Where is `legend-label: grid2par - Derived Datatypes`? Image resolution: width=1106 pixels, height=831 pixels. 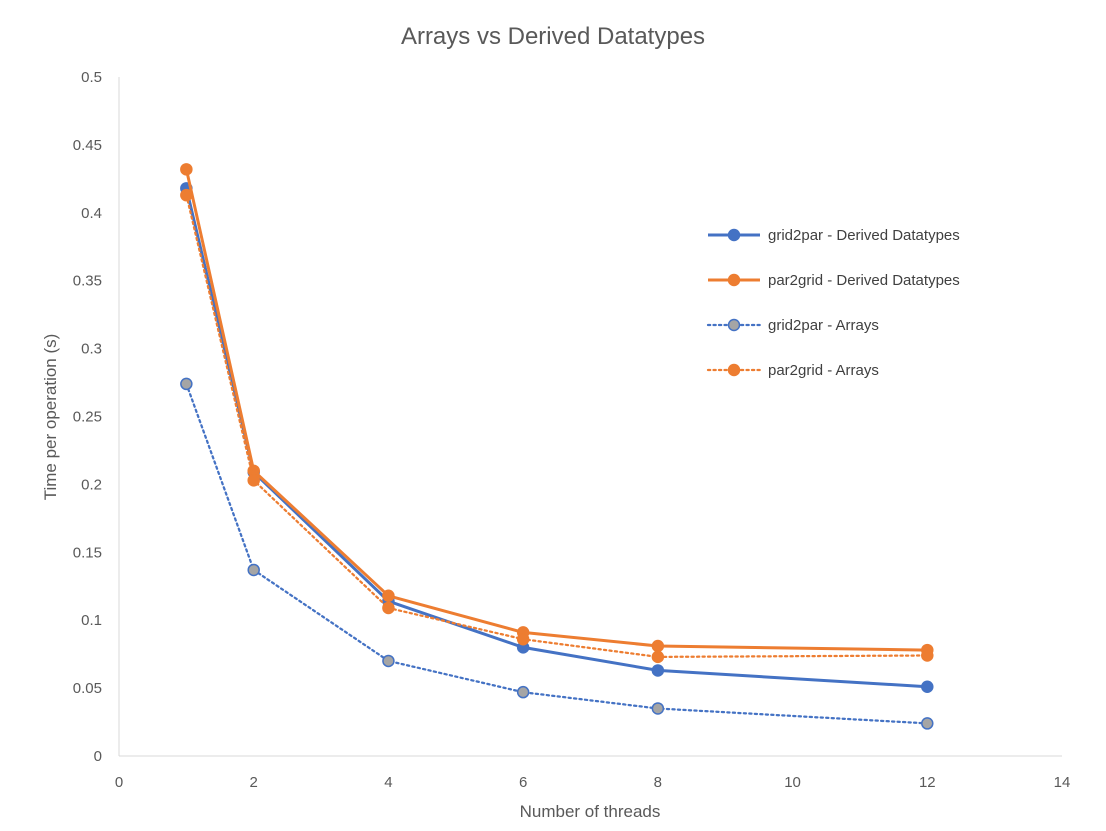
legend-label: grid2par - Derived Datatypes is located at coordinates (864, 235).